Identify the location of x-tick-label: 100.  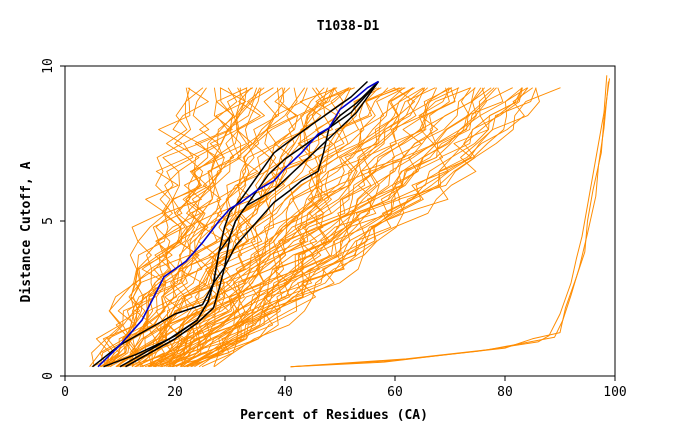
(614, 392).